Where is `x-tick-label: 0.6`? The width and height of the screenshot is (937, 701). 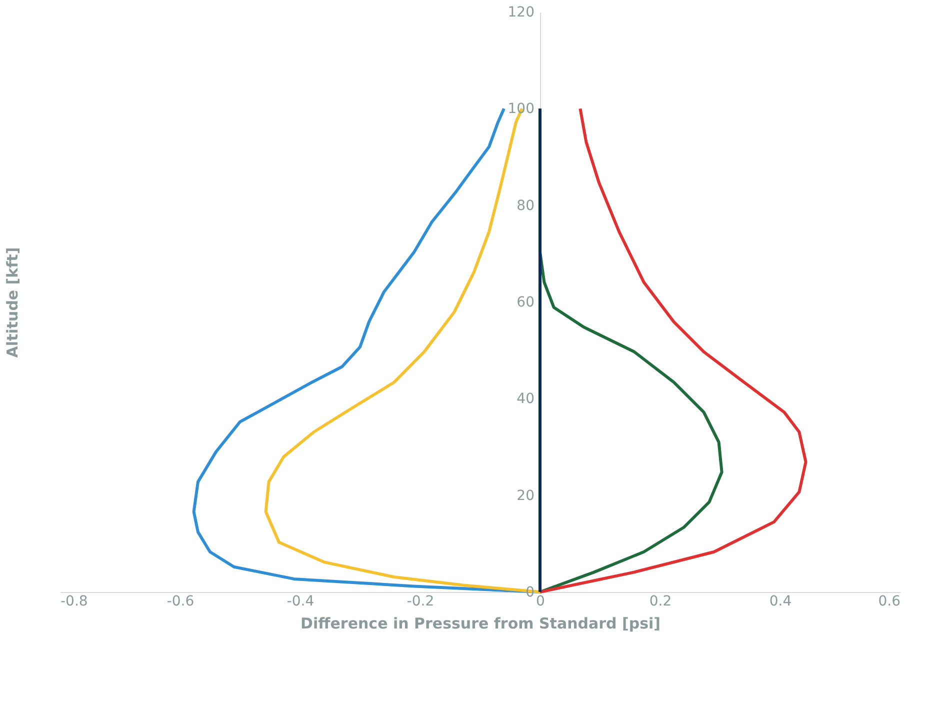 x-tick-label: 0.6 is located at coordinates (889, 602).